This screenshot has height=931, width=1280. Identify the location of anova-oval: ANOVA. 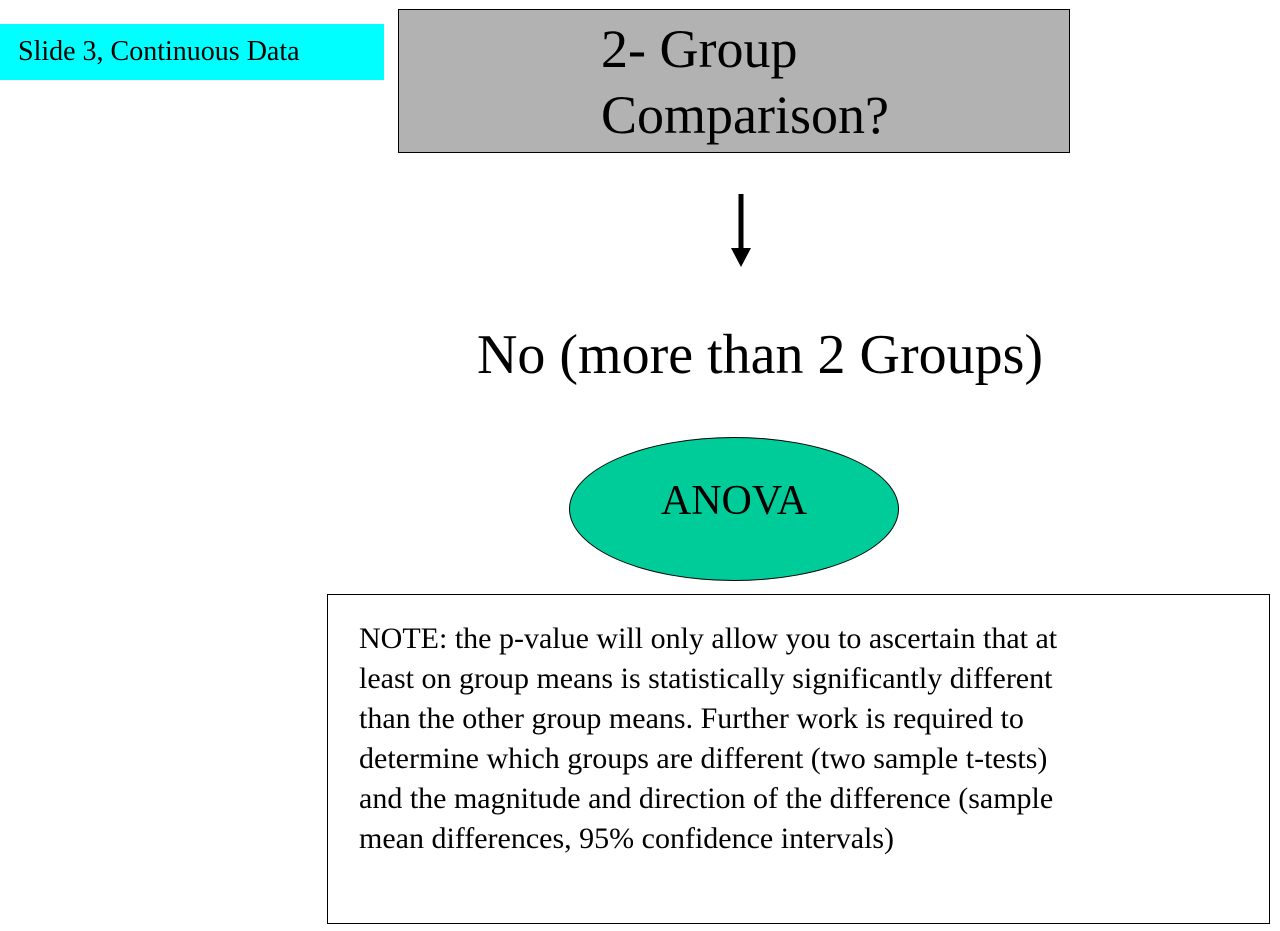
(734, 509).